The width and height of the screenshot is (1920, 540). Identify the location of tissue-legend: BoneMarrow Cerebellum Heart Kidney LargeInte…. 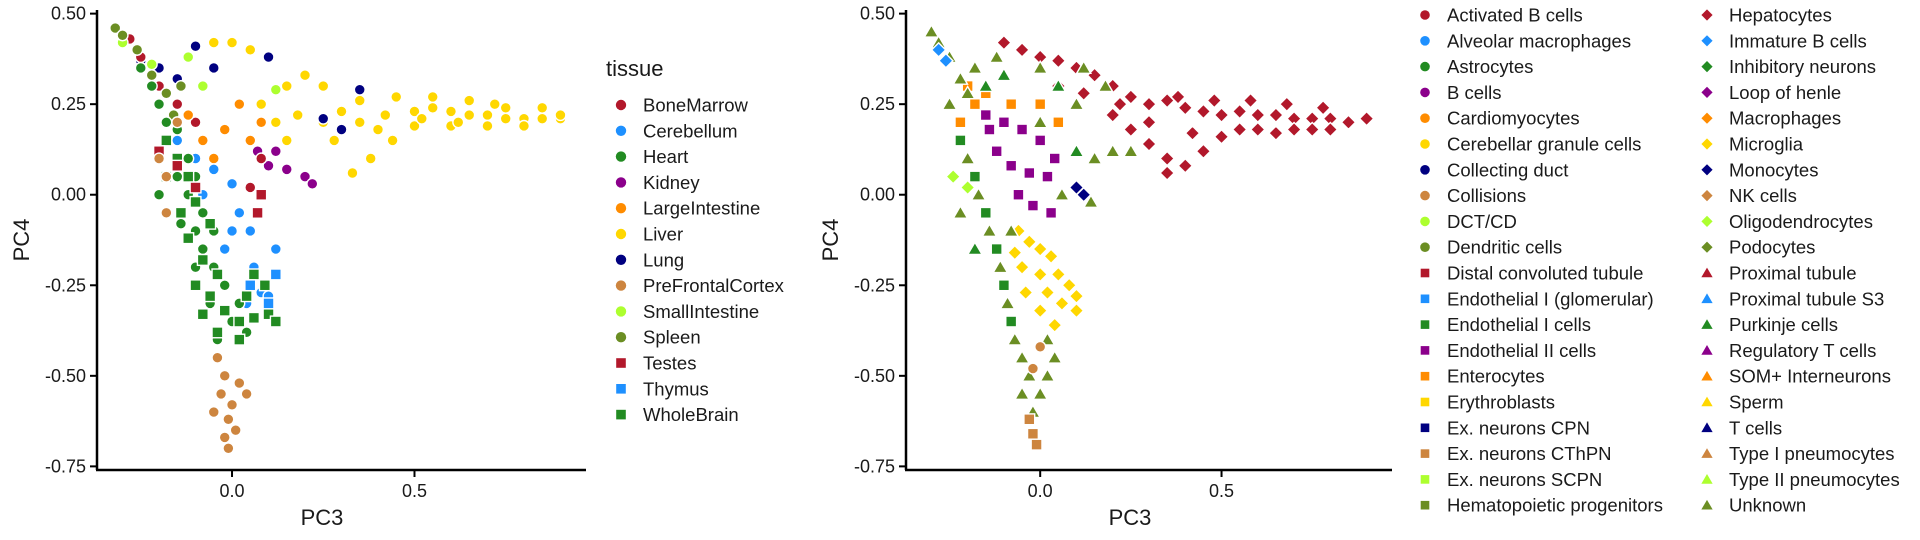
(700, 260).